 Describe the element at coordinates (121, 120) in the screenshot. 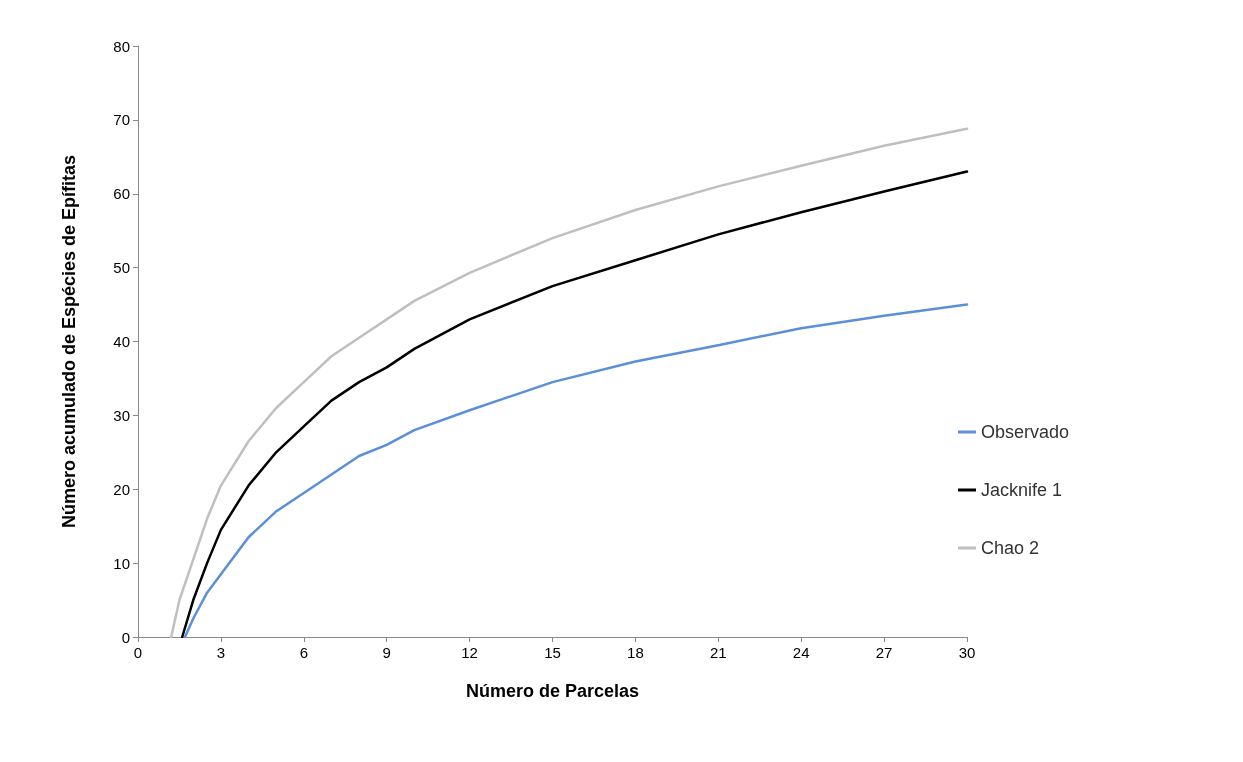

I see `y-tick-label: 70` at that location.